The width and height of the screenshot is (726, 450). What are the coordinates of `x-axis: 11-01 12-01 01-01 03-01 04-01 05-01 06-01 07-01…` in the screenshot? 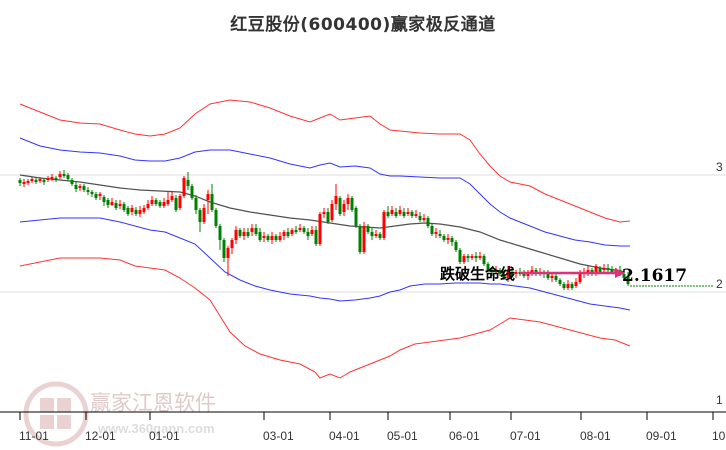 It's located at (363, 427).